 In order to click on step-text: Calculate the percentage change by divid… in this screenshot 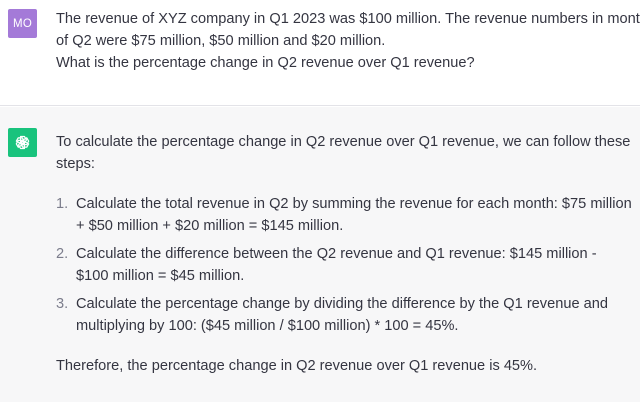, I will do `click(342, 315)`.